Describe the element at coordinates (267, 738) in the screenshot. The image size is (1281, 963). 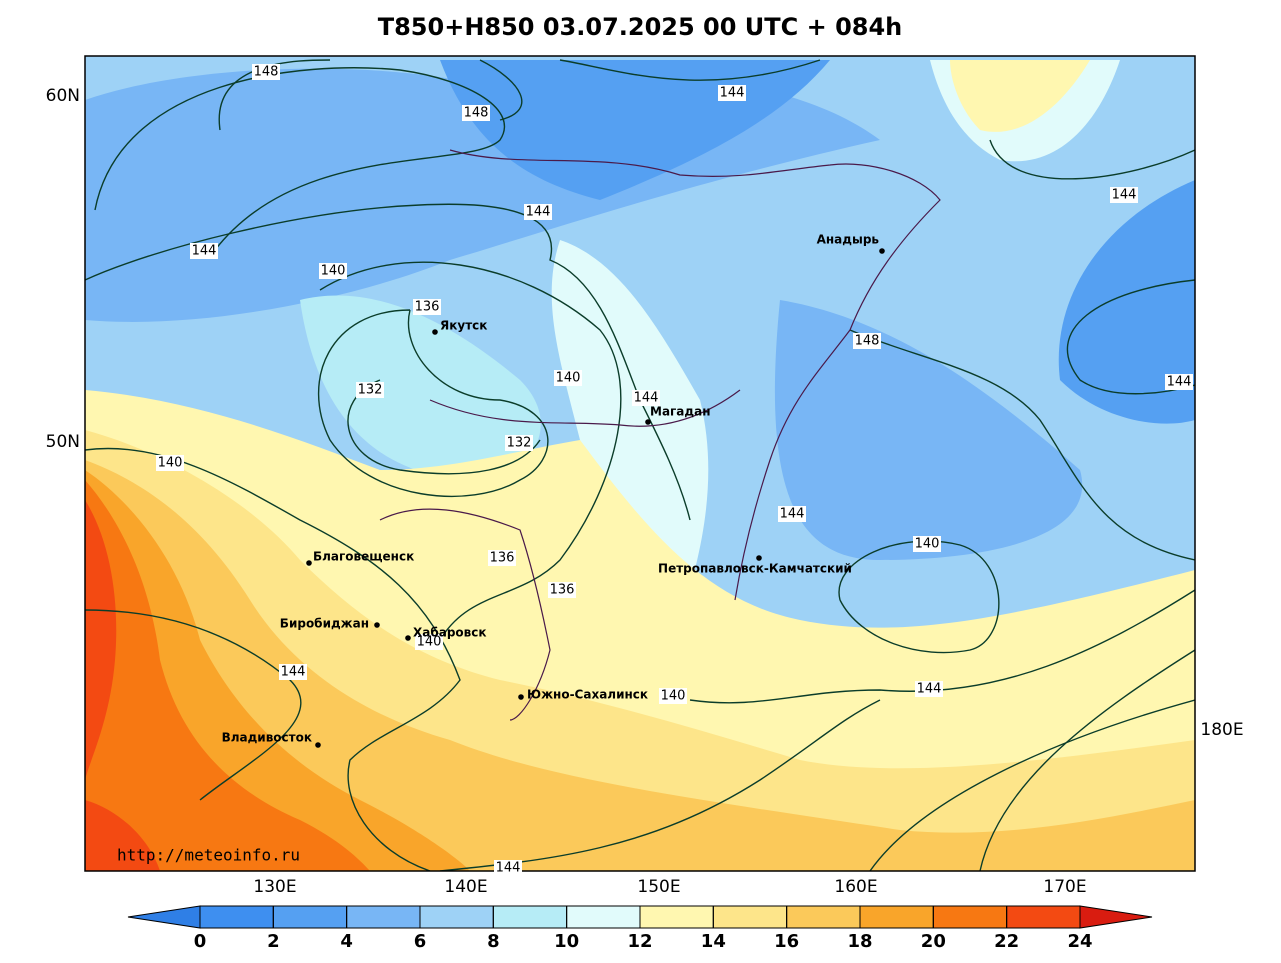
I see `city-label: Владивосток` at that location.